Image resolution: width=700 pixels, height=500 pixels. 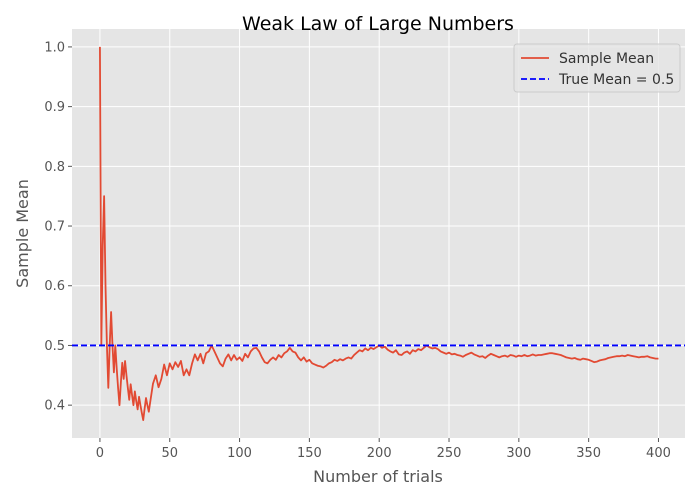 I want to click on x-tick-label: 250, so click(x=449, y=453).